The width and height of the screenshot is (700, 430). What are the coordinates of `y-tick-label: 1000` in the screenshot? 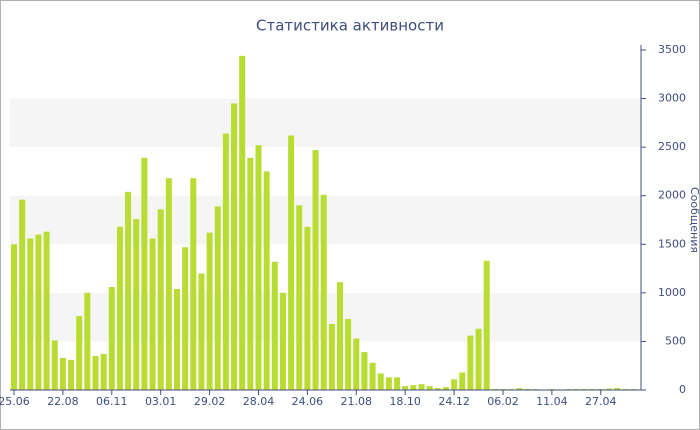 It's located at (672, 292).